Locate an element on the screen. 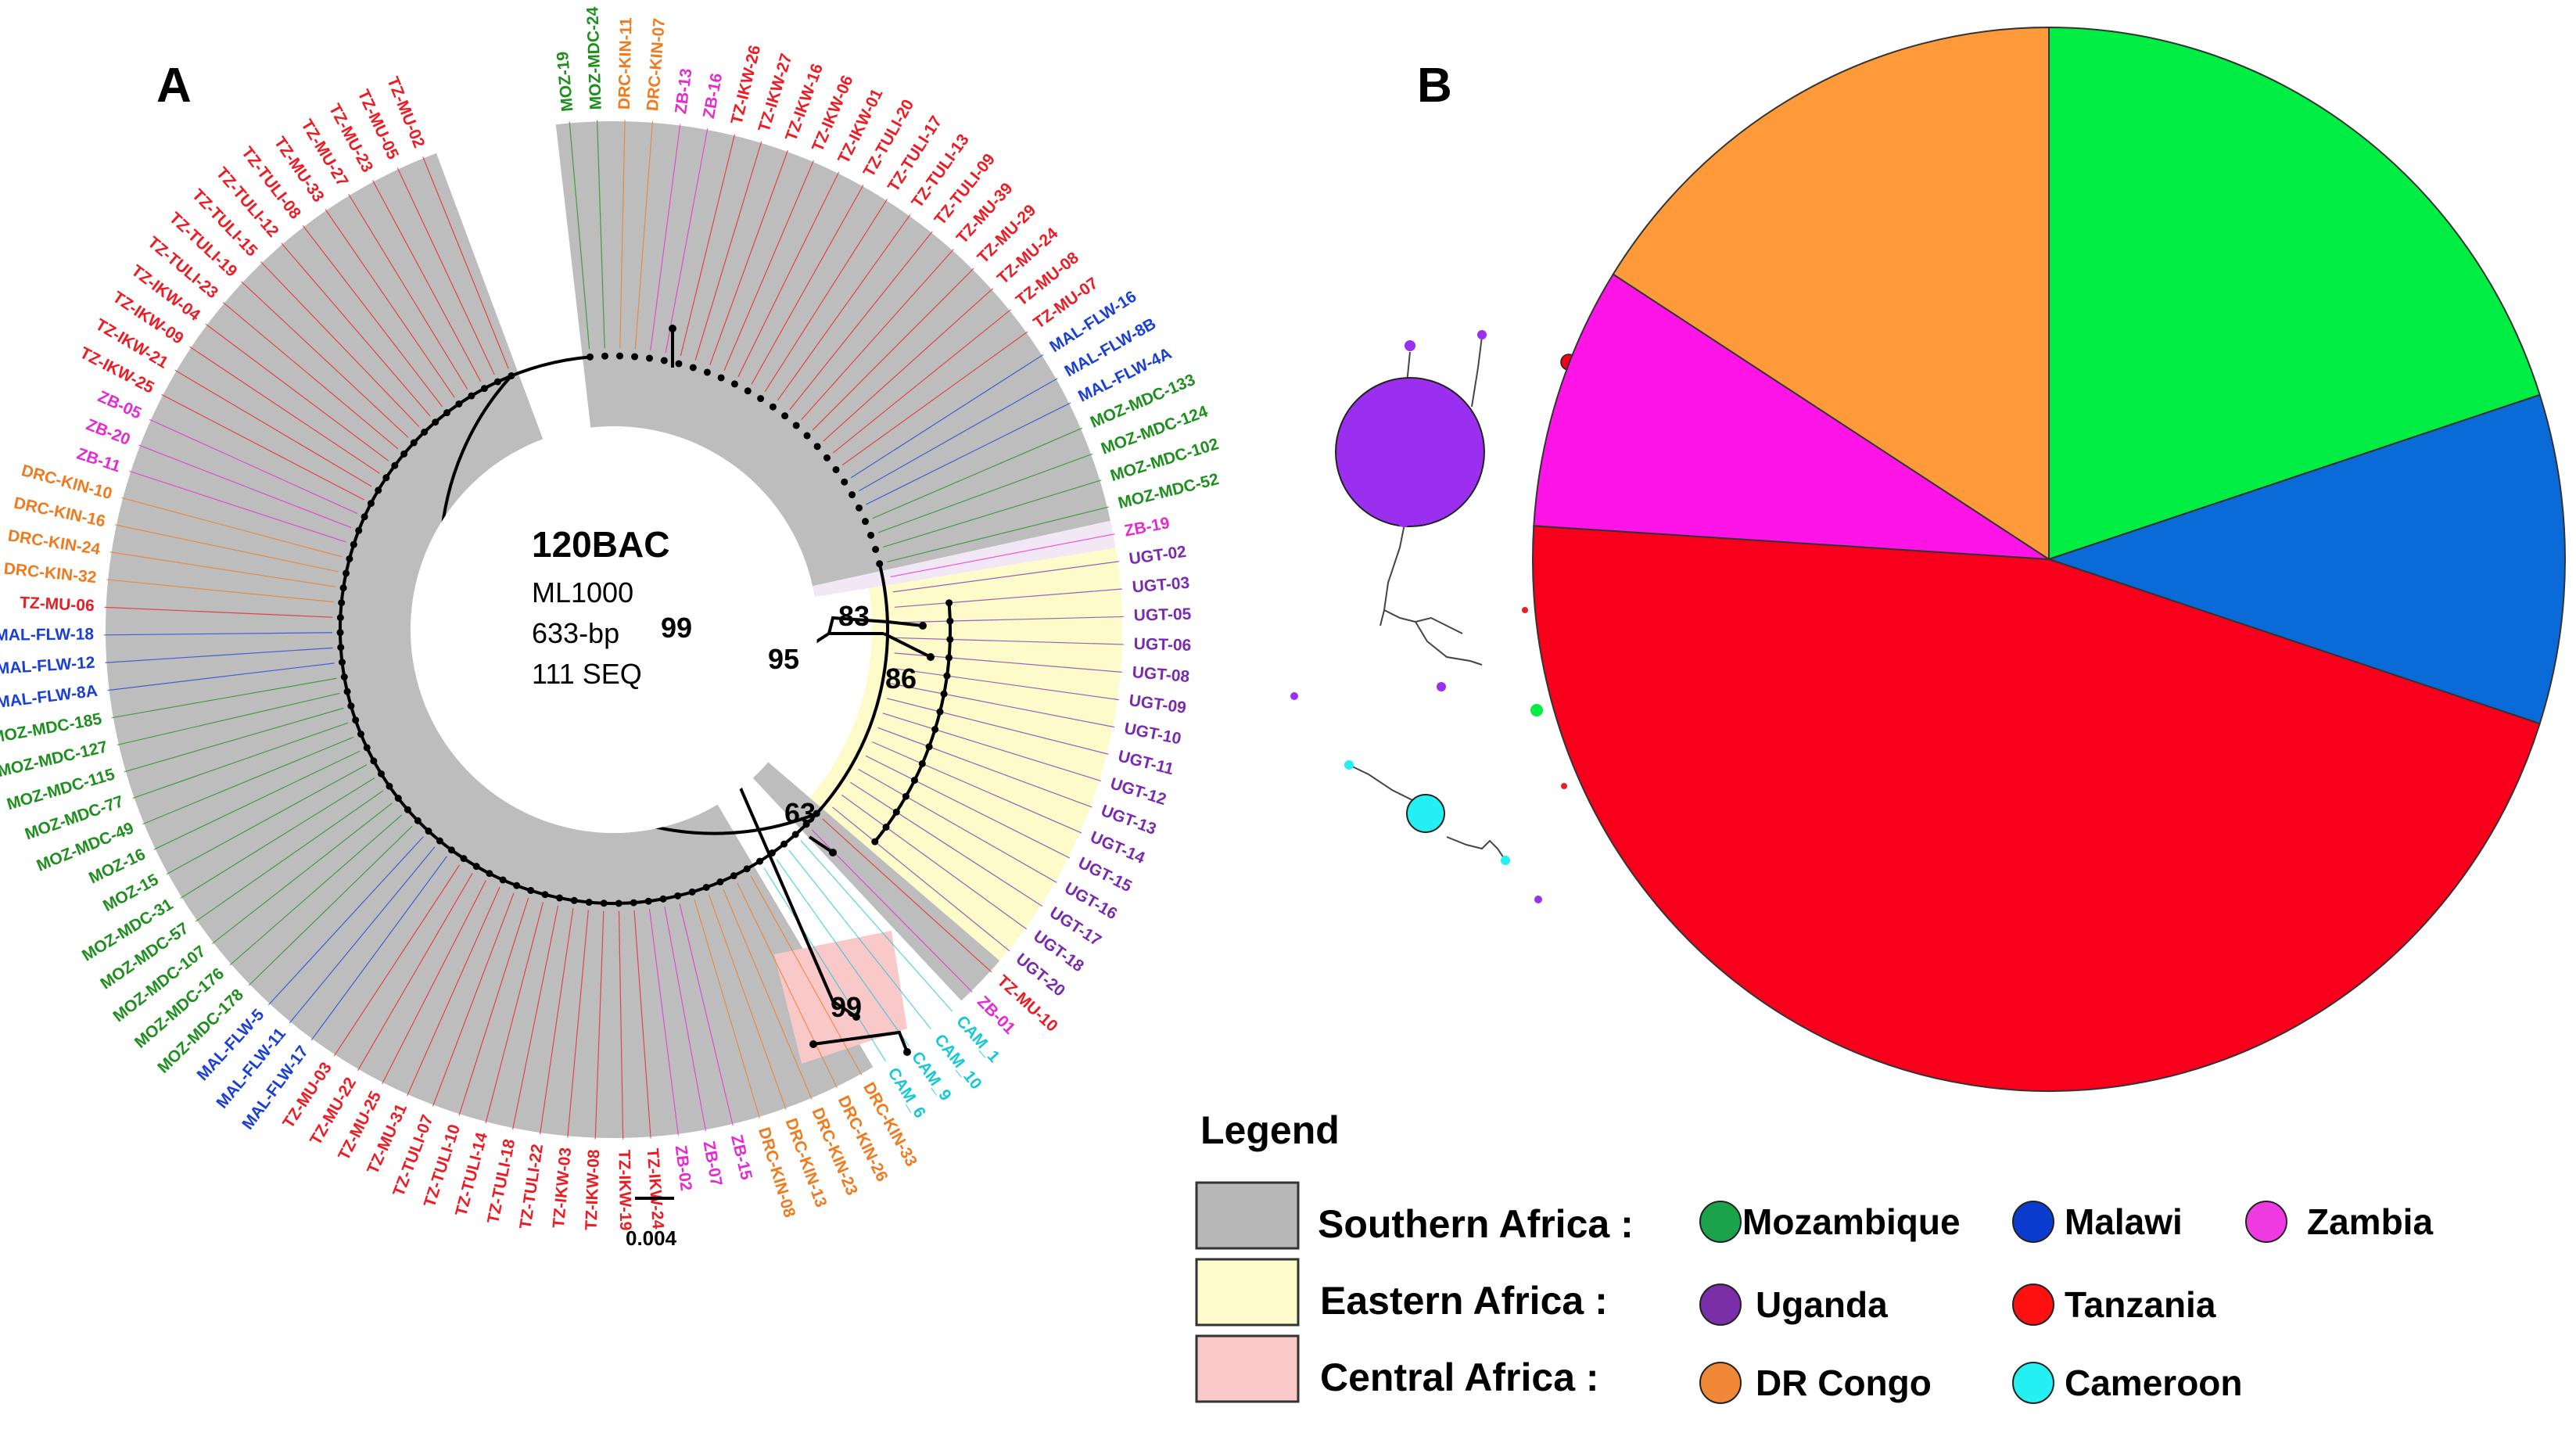 Image resolution: width=2576 pixels, height=1429 pixels. legend-marker-zambia is located at coordinates (2266, 1222).